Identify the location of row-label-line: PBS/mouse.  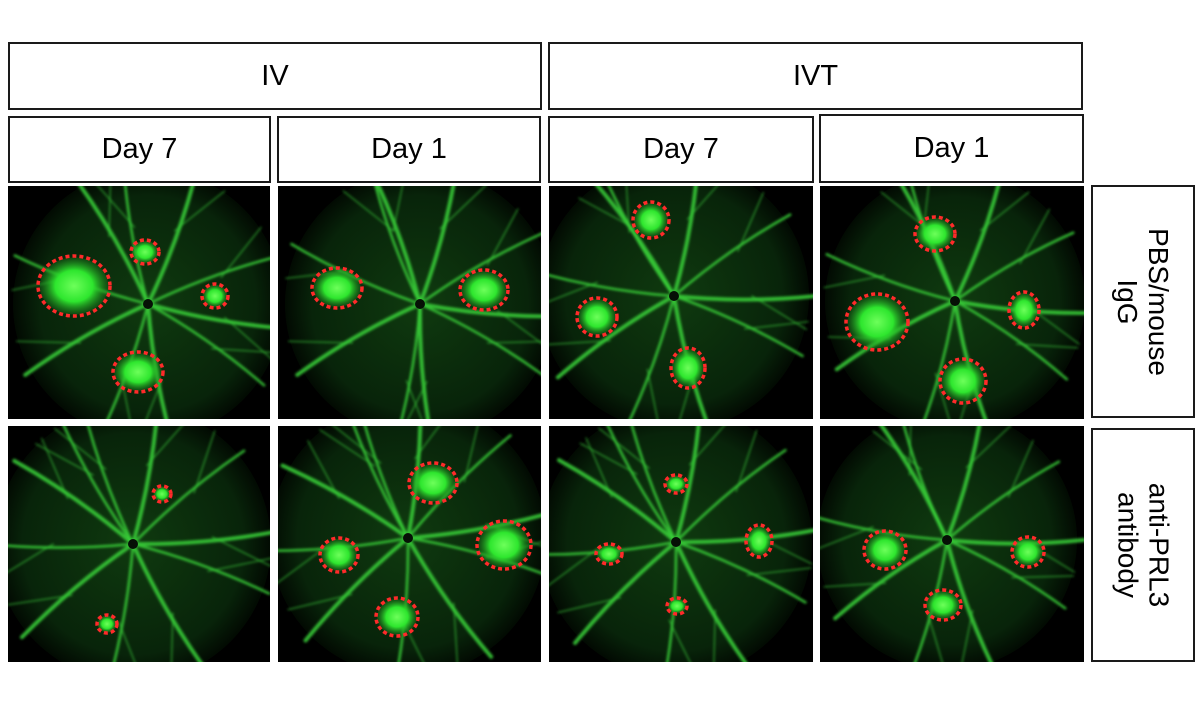
(1159, 301).